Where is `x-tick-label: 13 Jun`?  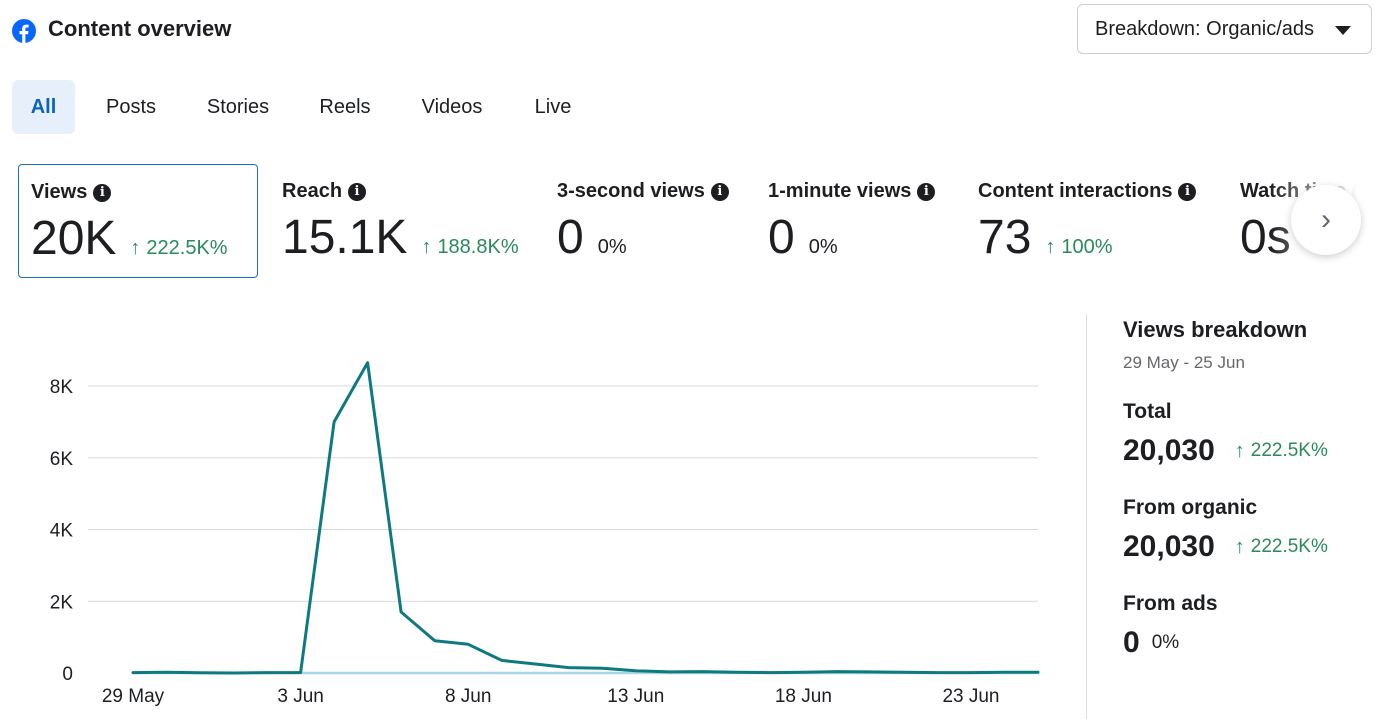 x-tick-label: 13 Jun is located at coordinates (635, 696).